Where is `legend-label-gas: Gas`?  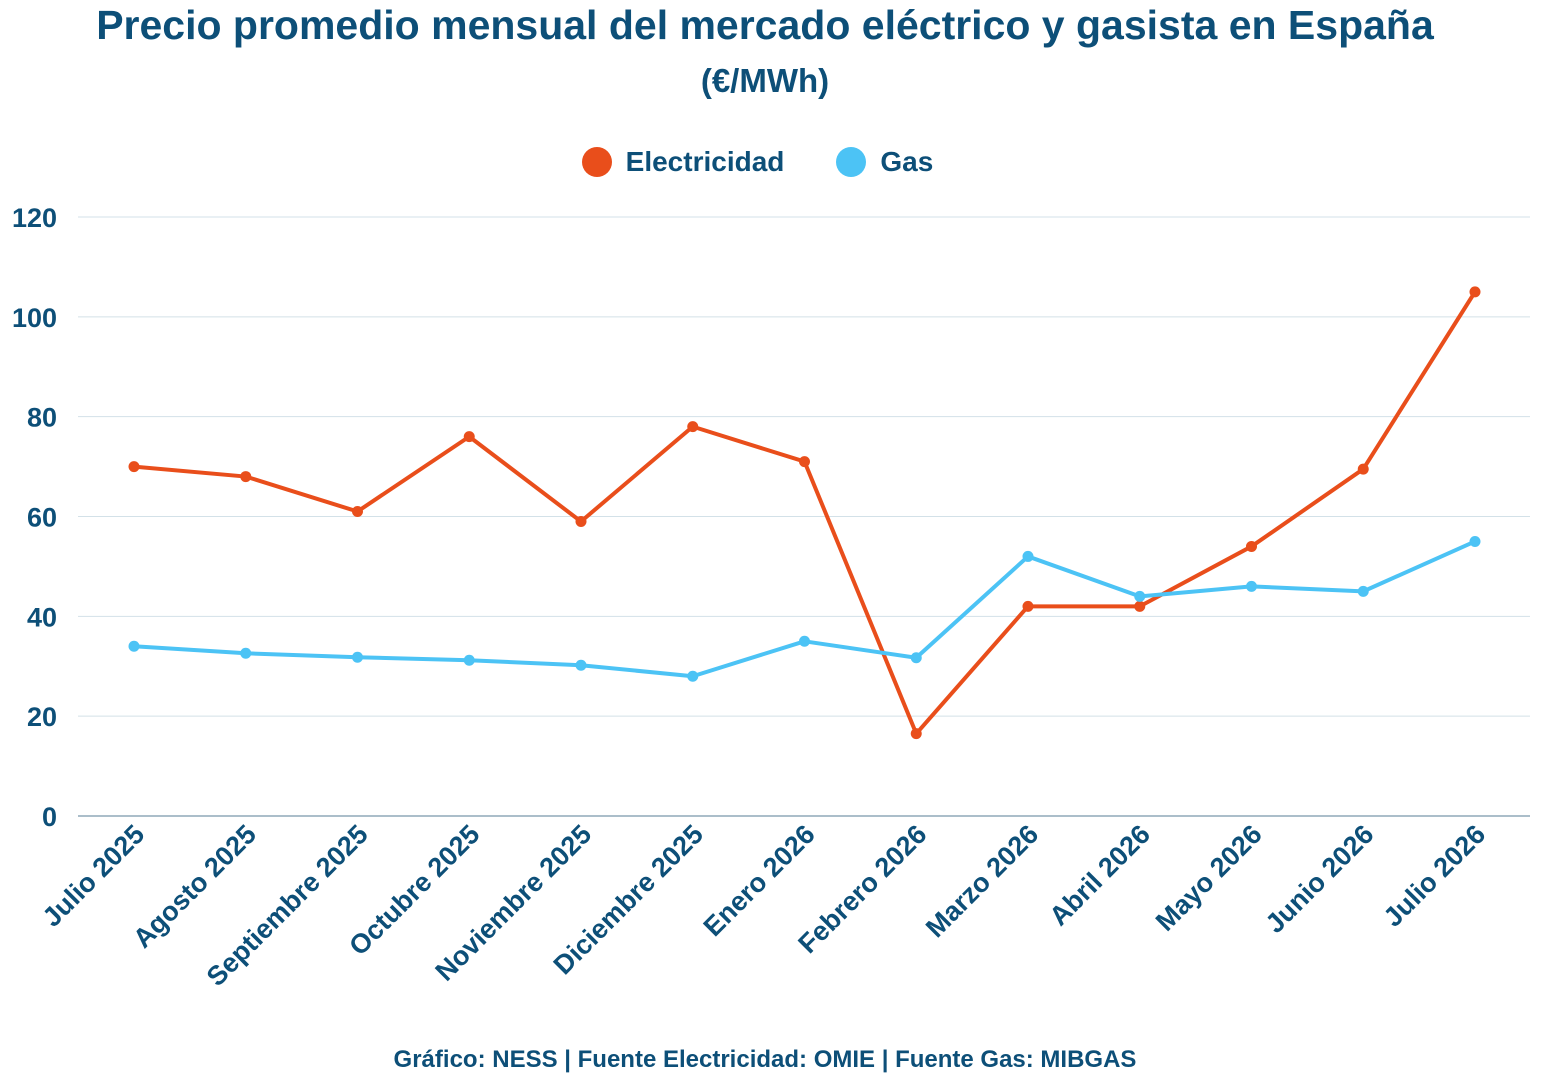
legend-label-gas: Gas is located at coordinates (907, 161).